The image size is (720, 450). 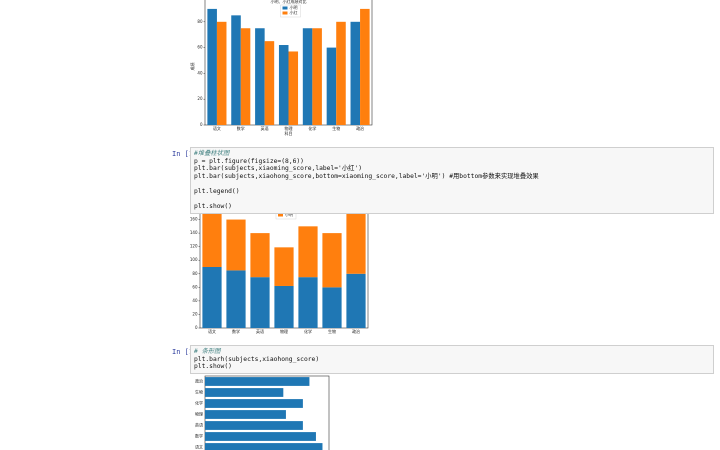 What do you see at coordinates (199, 403) in the screenshot?
I see `y-tick-label: 化学` at bounding box center [199, 403].